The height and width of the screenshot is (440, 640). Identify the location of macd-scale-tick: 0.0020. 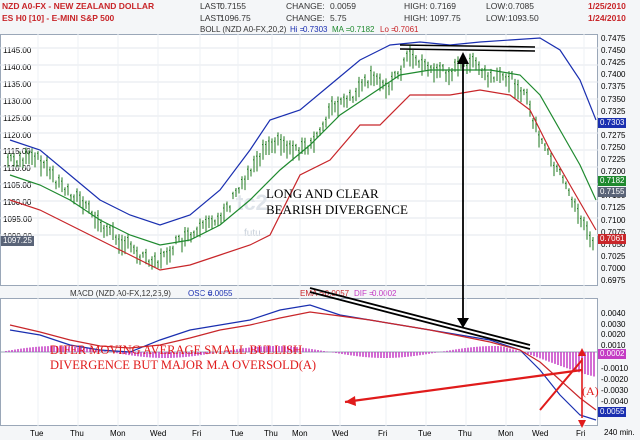
(613, 334).